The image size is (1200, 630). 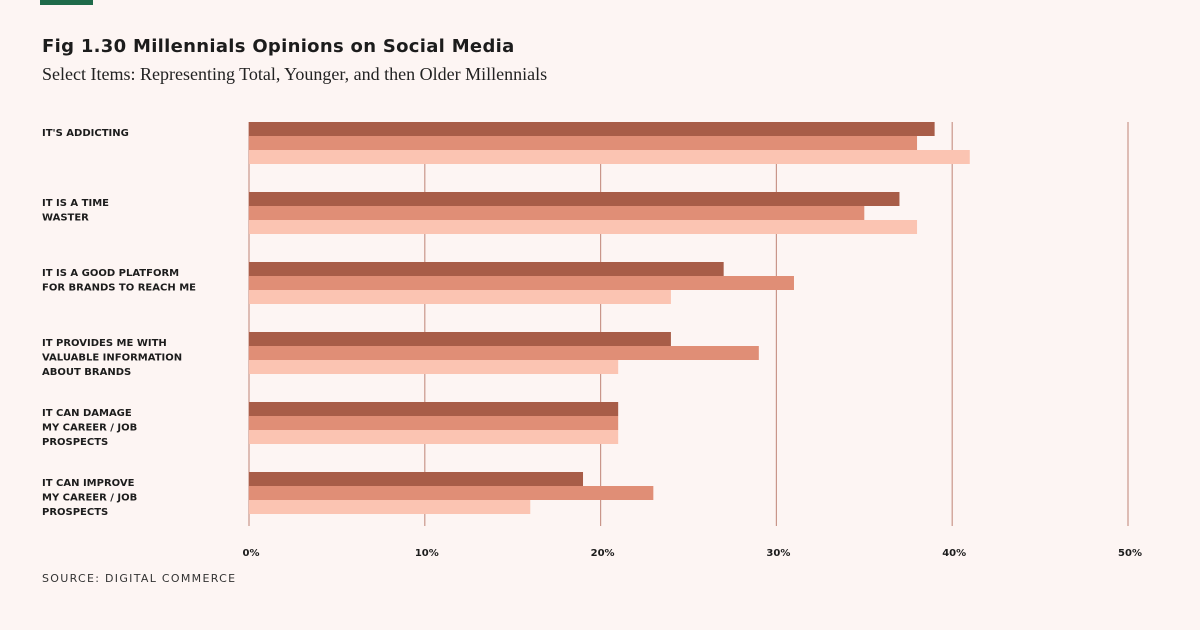 I want to click on category-label: IT CAN IMPROVE MY CAREER / JOB PROSPECTS, so click(x=89, y=498).